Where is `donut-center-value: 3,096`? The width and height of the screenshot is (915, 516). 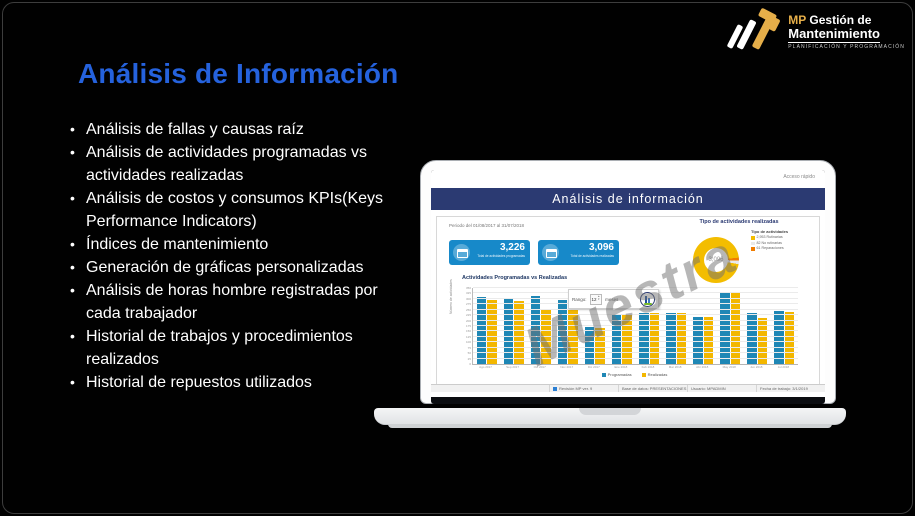 donut-center-value: 3,096 is located at coordinates (716, 260).